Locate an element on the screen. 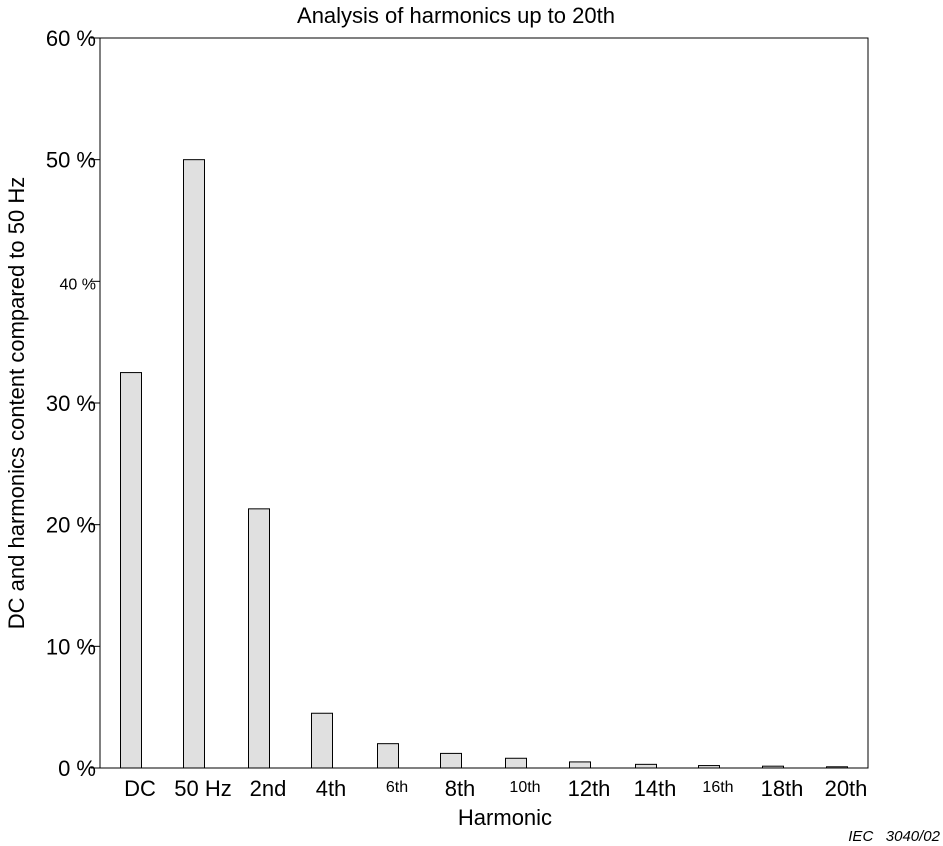 The width and height of the screenshot is (943, 846). x-tick-label: 50 Hz is located at coordinates (202, 788).